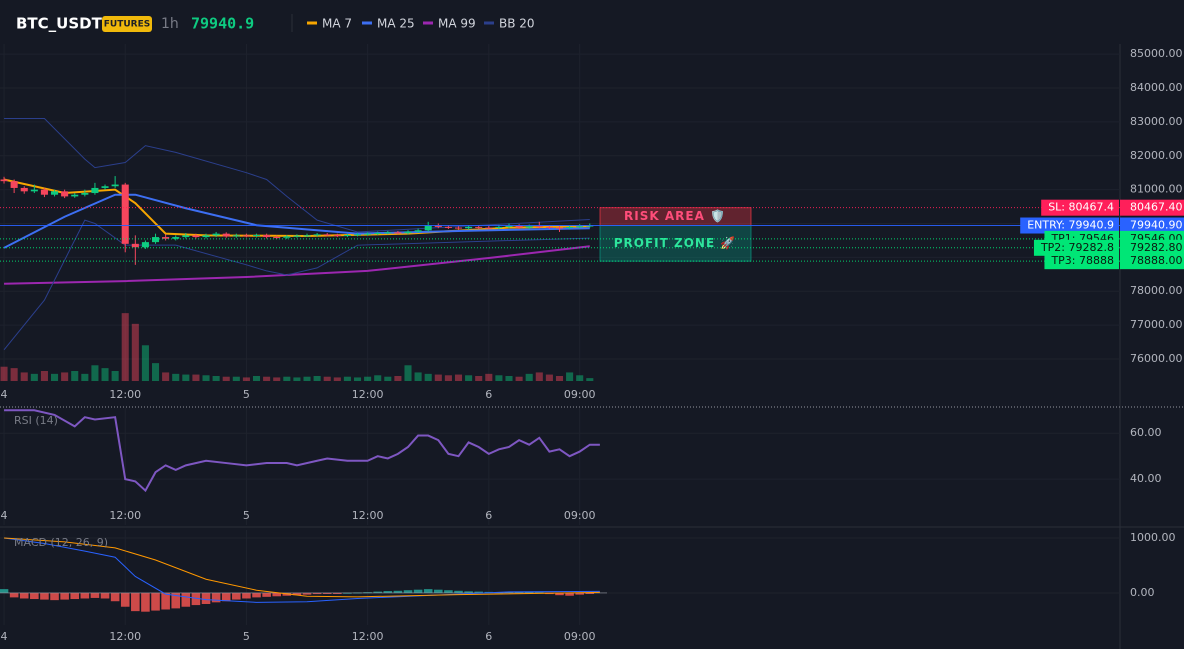 This screenshot has height=649, width=1184. What do you see at coordinates (1156, 189) in the screenshot?
I see `y-tick-label: 81000.00` at bounding box center [1156, 189].